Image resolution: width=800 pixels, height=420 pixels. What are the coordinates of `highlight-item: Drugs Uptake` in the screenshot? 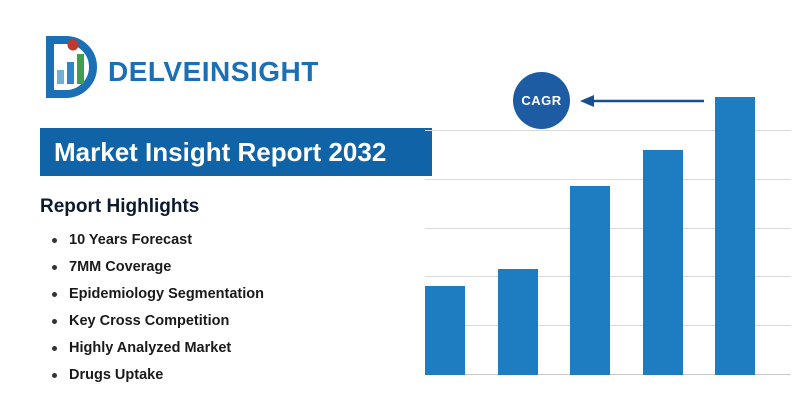 It's located at (230, 375).